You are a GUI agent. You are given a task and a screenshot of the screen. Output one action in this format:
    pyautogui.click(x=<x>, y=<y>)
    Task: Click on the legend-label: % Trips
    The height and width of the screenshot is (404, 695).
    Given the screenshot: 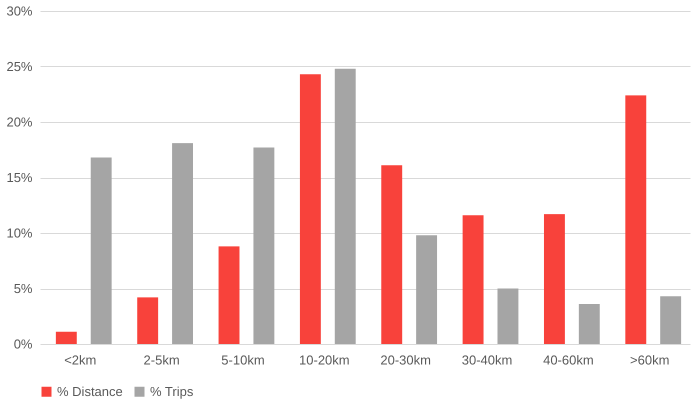 What is the action you would take?
    pyautogui.click(x=172, y=391)
    